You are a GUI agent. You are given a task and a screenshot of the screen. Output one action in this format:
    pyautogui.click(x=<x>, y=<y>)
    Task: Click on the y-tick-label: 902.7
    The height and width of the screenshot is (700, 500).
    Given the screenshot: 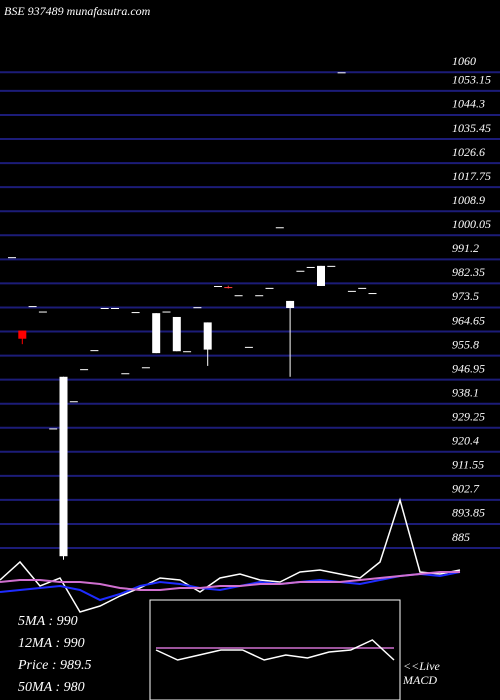 What is the action you would take?
    pyautogui.click(x=466, y=489)
    